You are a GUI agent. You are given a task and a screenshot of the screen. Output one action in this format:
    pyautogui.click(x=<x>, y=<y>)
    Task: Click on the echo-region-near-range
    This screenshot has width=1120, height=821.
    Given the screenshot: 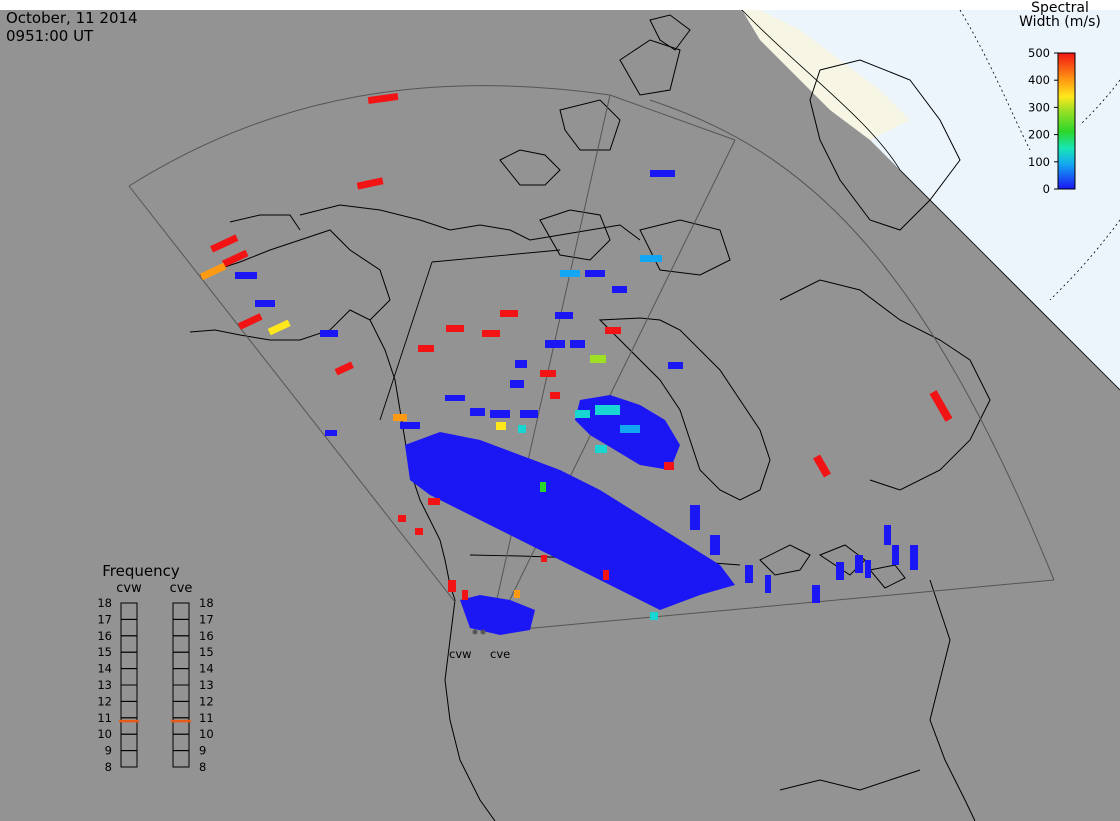 What is the action you would take?
    pyautogui.click(x=497, y=615)
    